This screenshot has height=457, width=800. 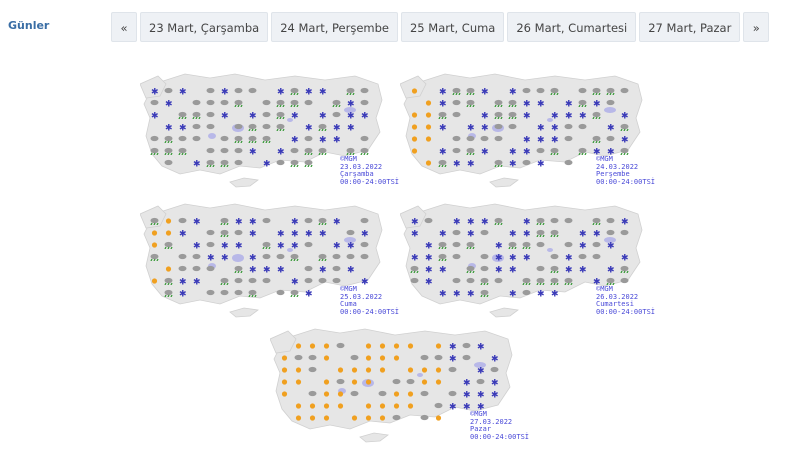 What do you see at coordinates (124, 27) in the screenshot?
I see `prev-page-button: «` at bounding box center [124, 27].